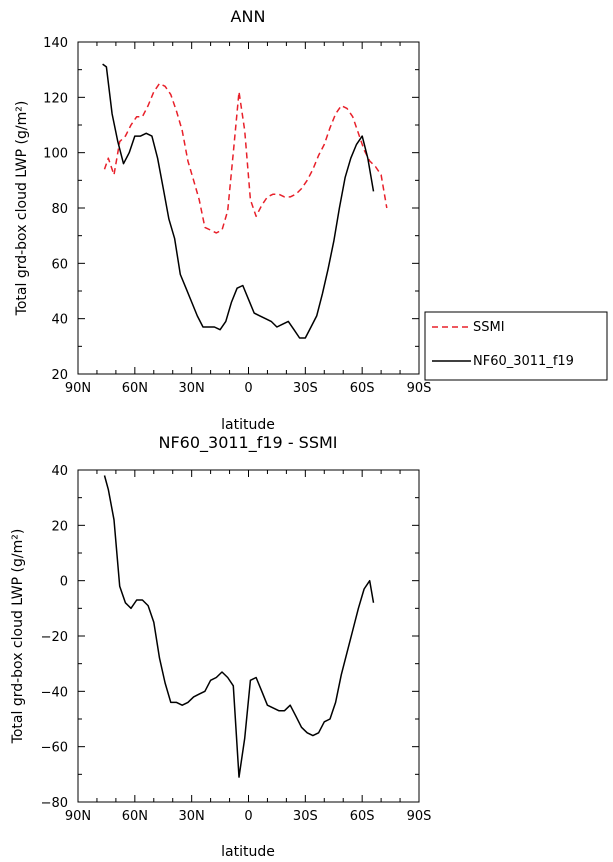 This screenshot has width=613, height=862. I want to click on chart-title: ANN, so click(248, 16).